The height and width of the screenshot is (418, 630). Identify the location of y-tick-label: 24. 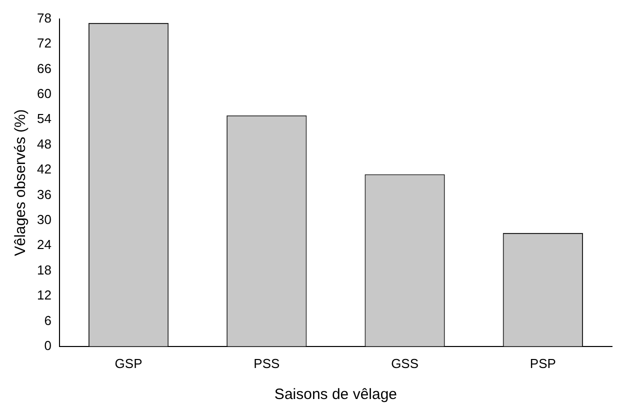
(44, 244).